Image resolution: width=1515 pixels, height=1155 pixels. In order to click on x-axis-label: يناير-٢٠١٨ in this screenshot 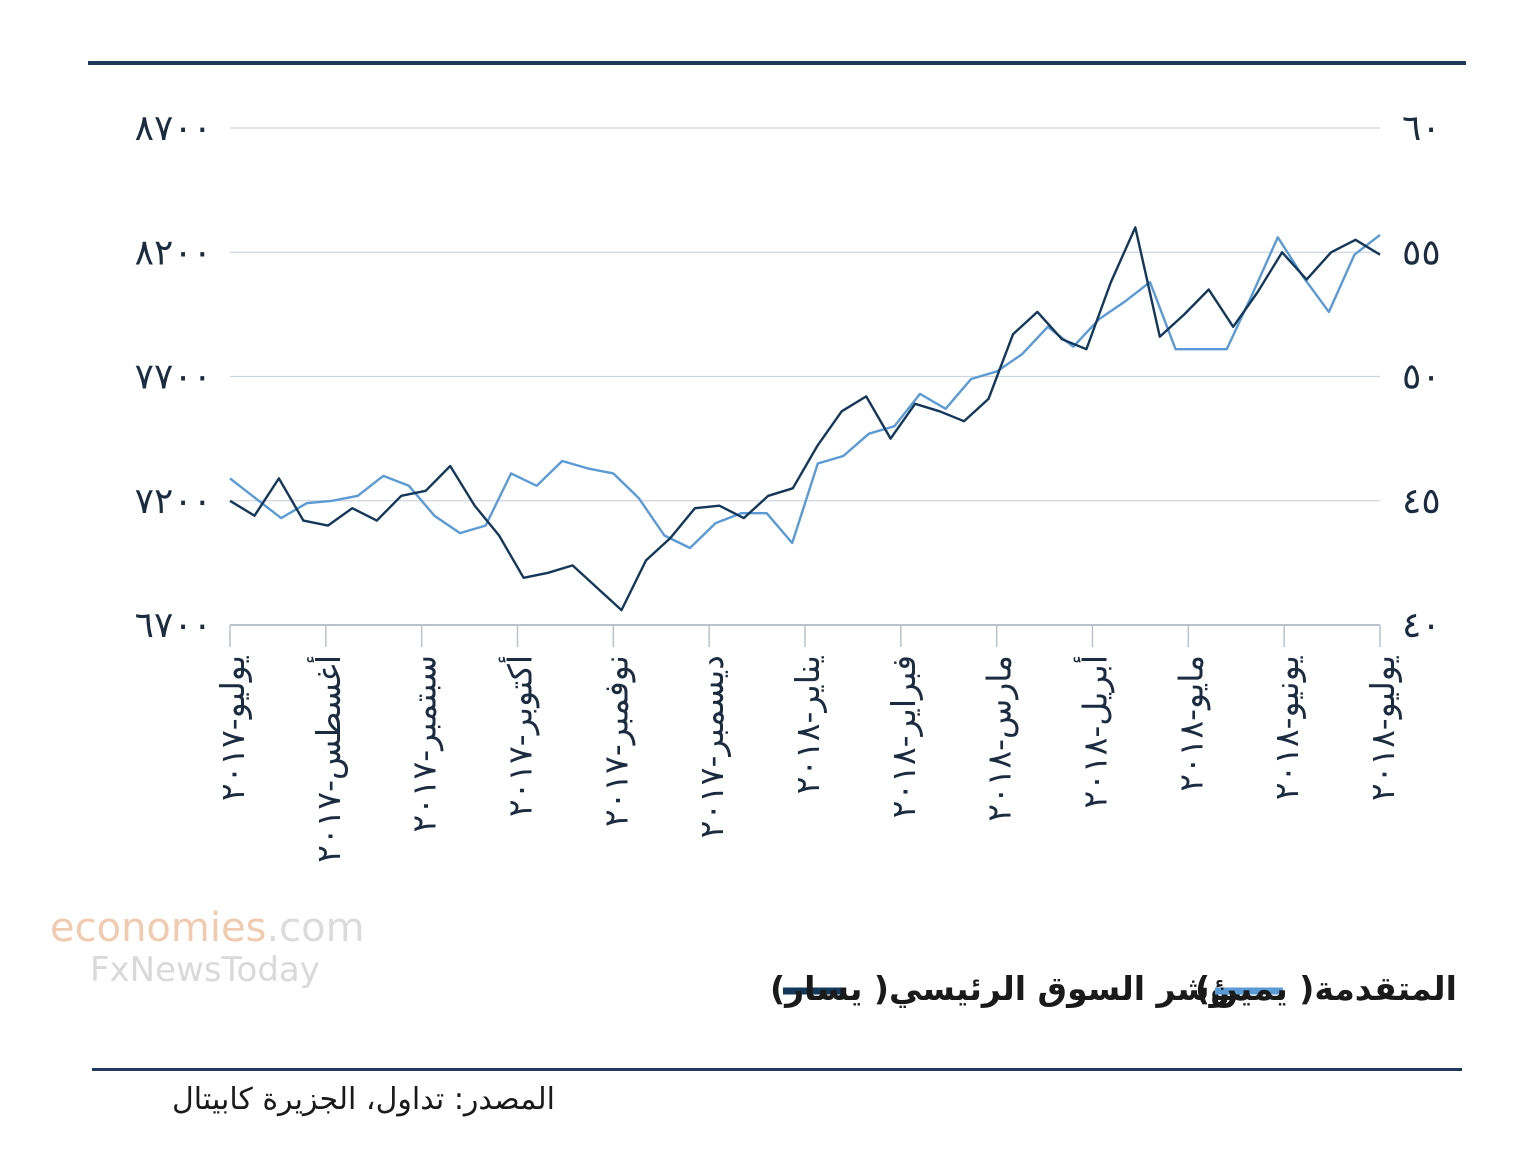, I will do `click(807, 724)`.